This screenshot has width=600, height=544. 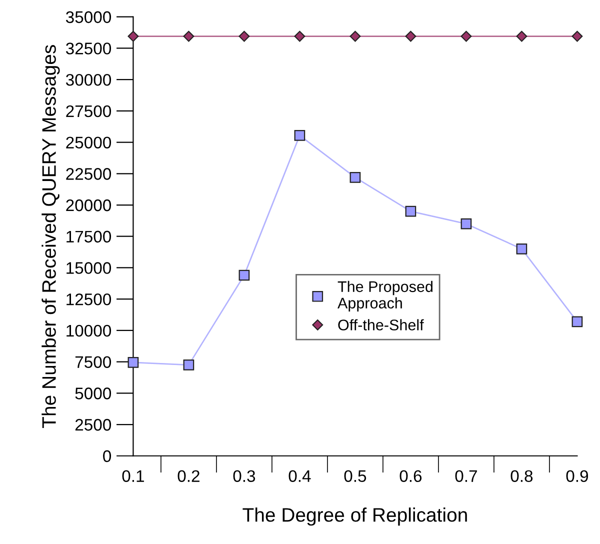 I want to click on y-tick-label: 15000, so click(x=89, y=268).